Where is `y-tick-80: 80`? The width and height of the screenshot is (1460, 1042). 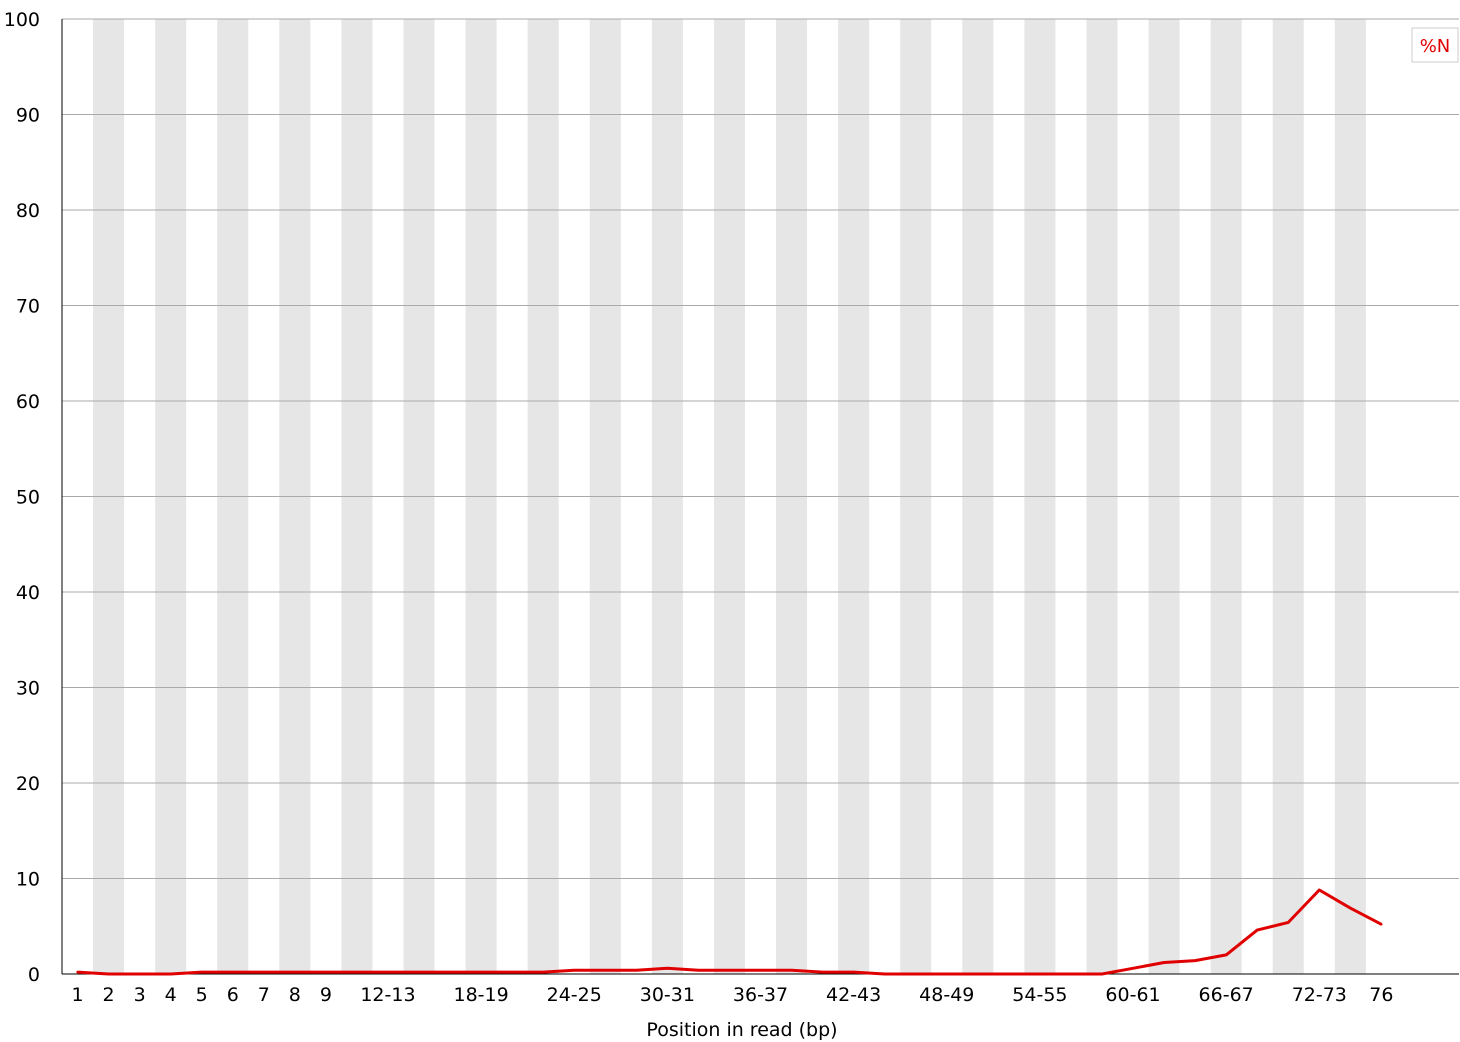 y-tick-80: 80 is located at coordinates (28, 211).